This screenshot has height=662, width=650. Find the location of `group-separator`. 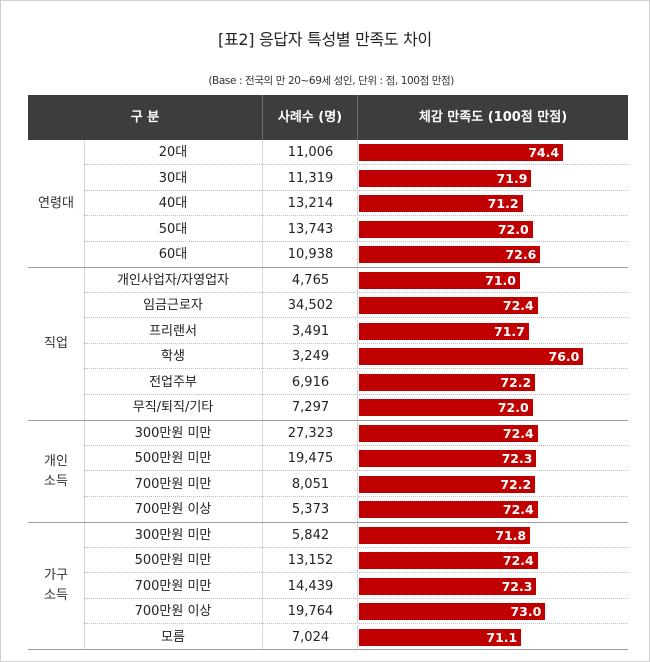

group-separator is located at coordinates (328, 267).